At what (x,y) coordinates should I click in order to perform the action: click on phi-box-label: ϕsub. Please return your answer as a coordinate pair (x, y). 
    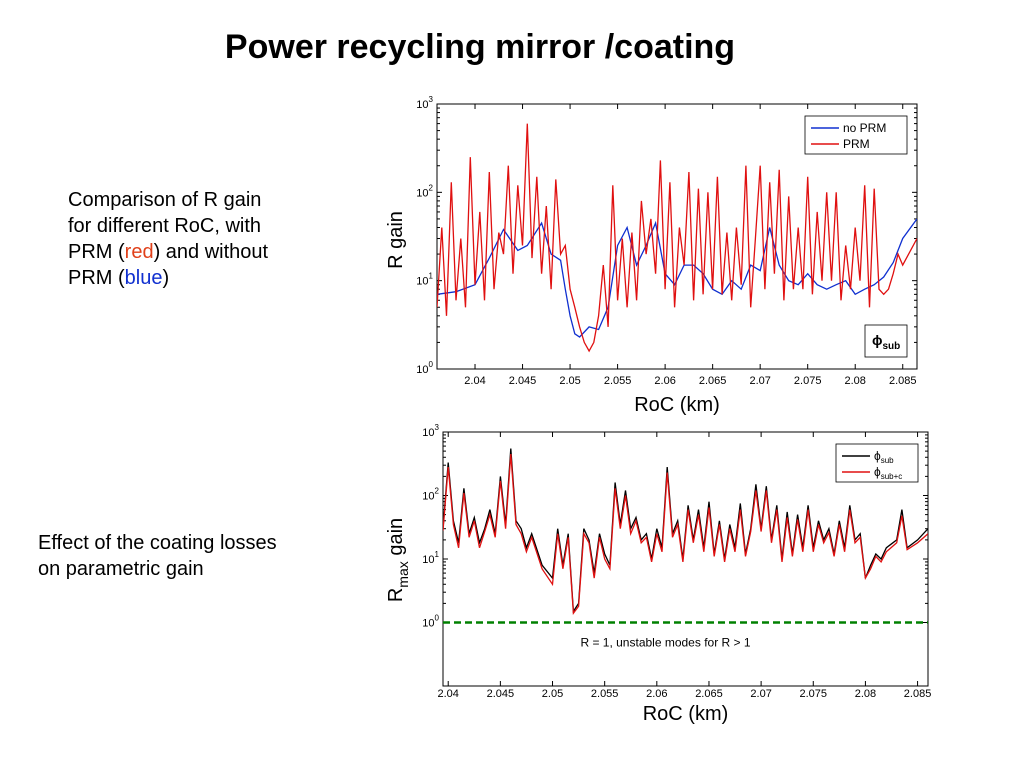
    Looking at the image, I should click on (886, 342).